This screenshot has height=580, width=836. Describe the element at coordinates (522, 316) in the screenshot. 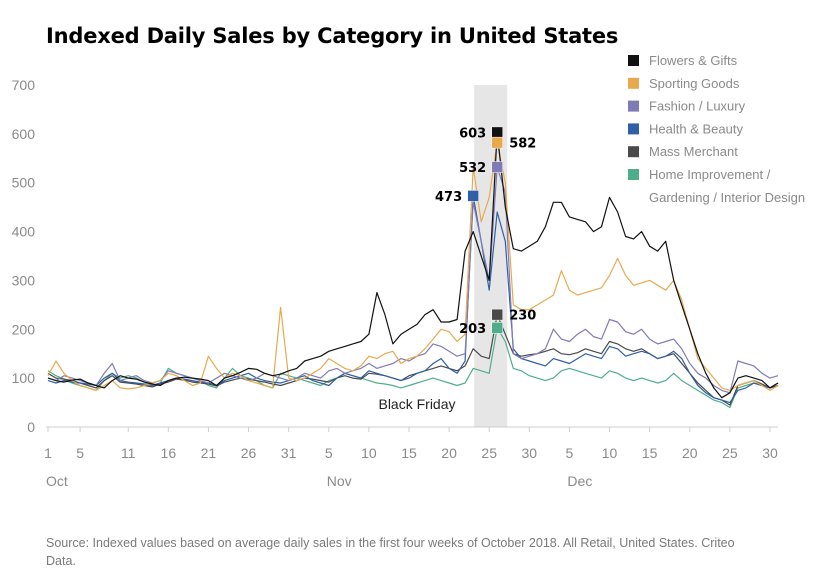

I see `peak-label: 230` at that location.